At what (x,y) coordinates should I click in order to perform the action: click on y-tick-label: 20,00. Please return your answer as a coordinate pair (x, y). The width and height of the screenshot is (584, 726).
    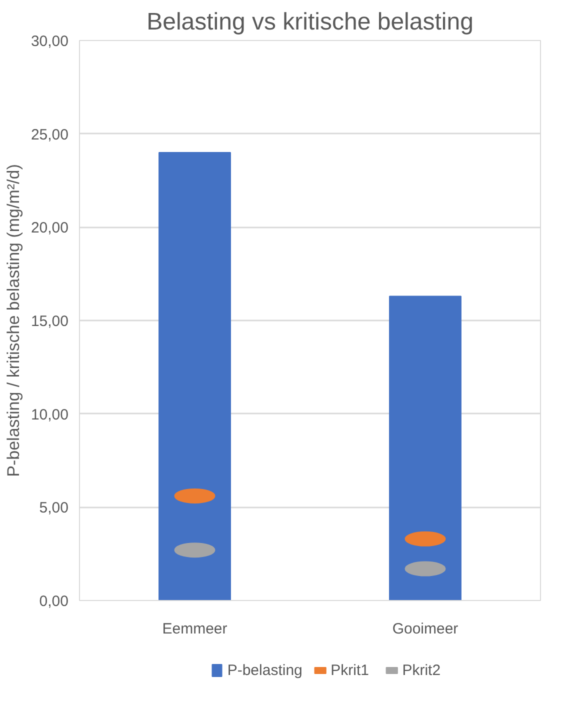
    Looking at the image, I should click on (49, 228).